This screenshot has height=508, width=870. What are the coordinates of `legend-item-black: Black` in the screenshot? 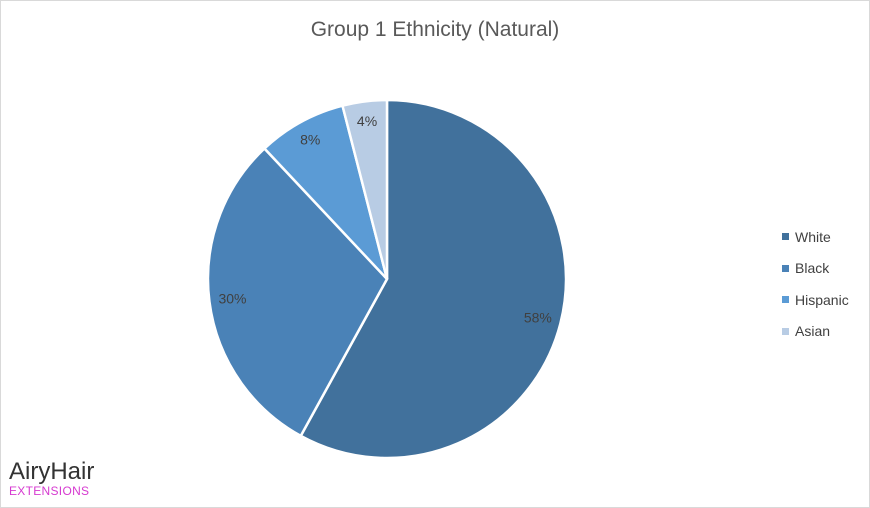 It's located at (815, 269).